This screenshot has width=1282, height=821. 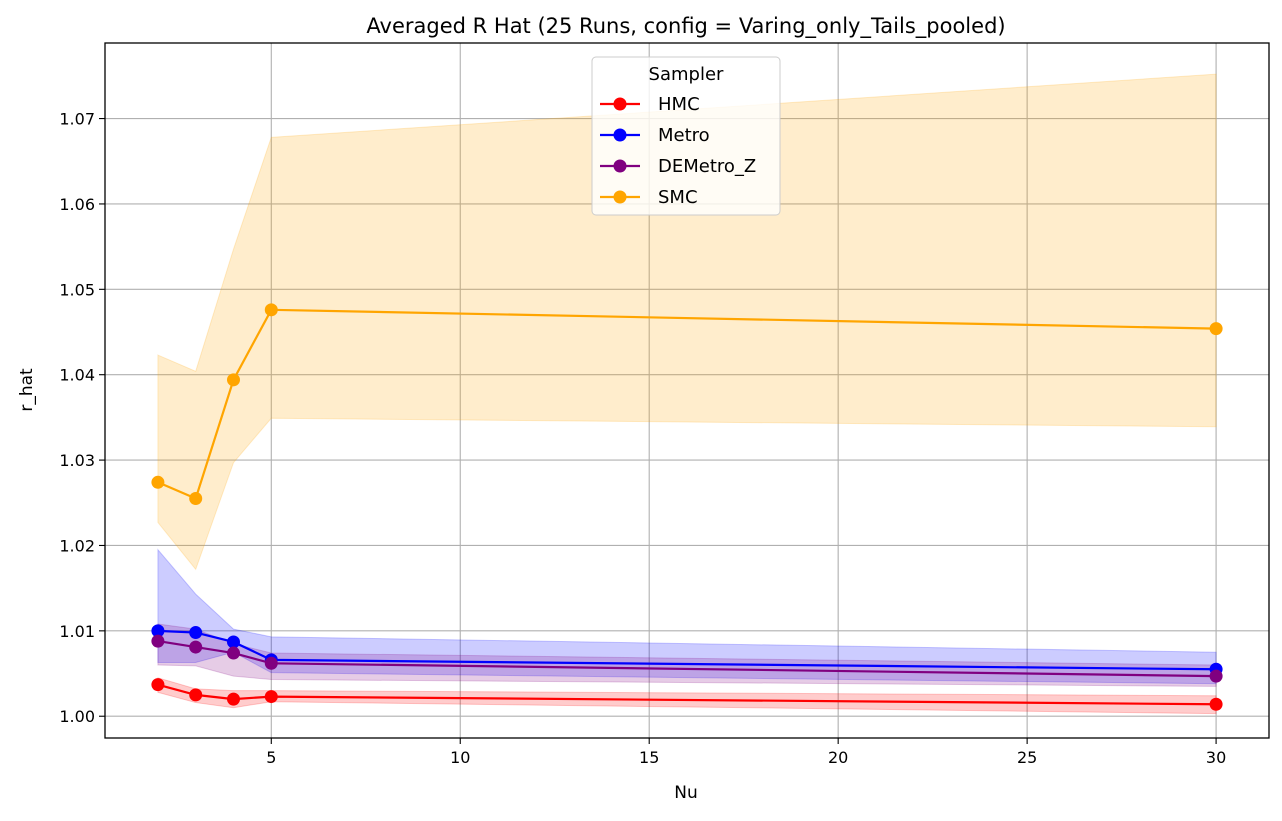 I want to click on legend: Sampler HMC Metro DEMetro_Z SMC, so click(x=686, y=136).